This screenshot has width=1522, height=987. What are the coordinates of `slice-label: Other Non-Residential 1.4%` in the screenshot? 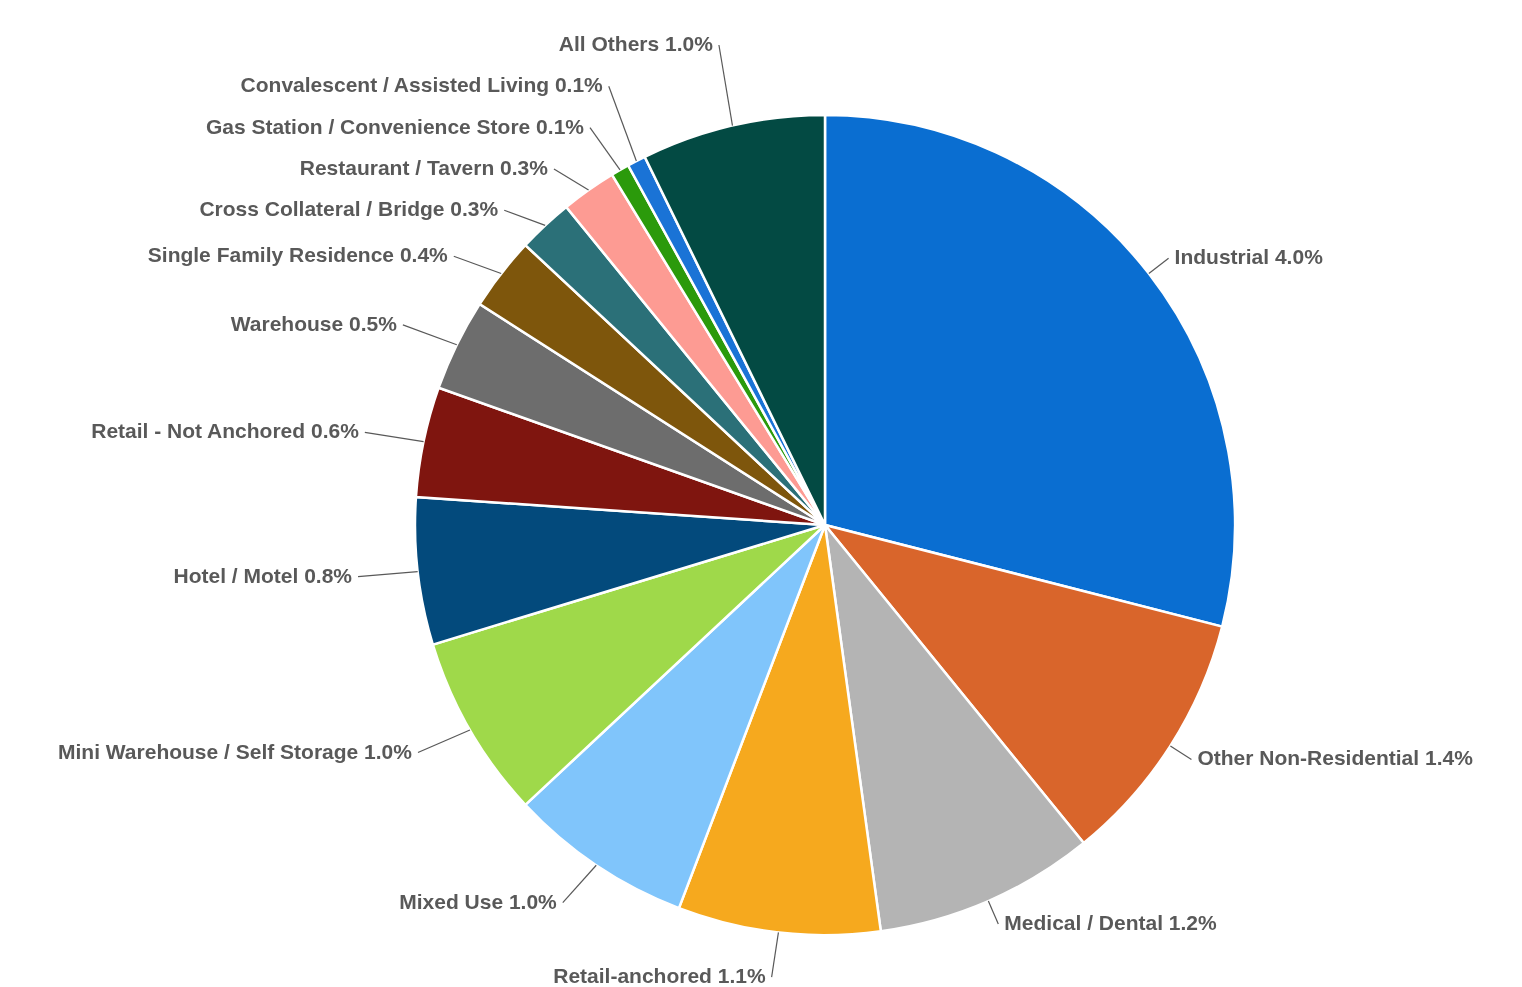 It's located at (1335, 758).